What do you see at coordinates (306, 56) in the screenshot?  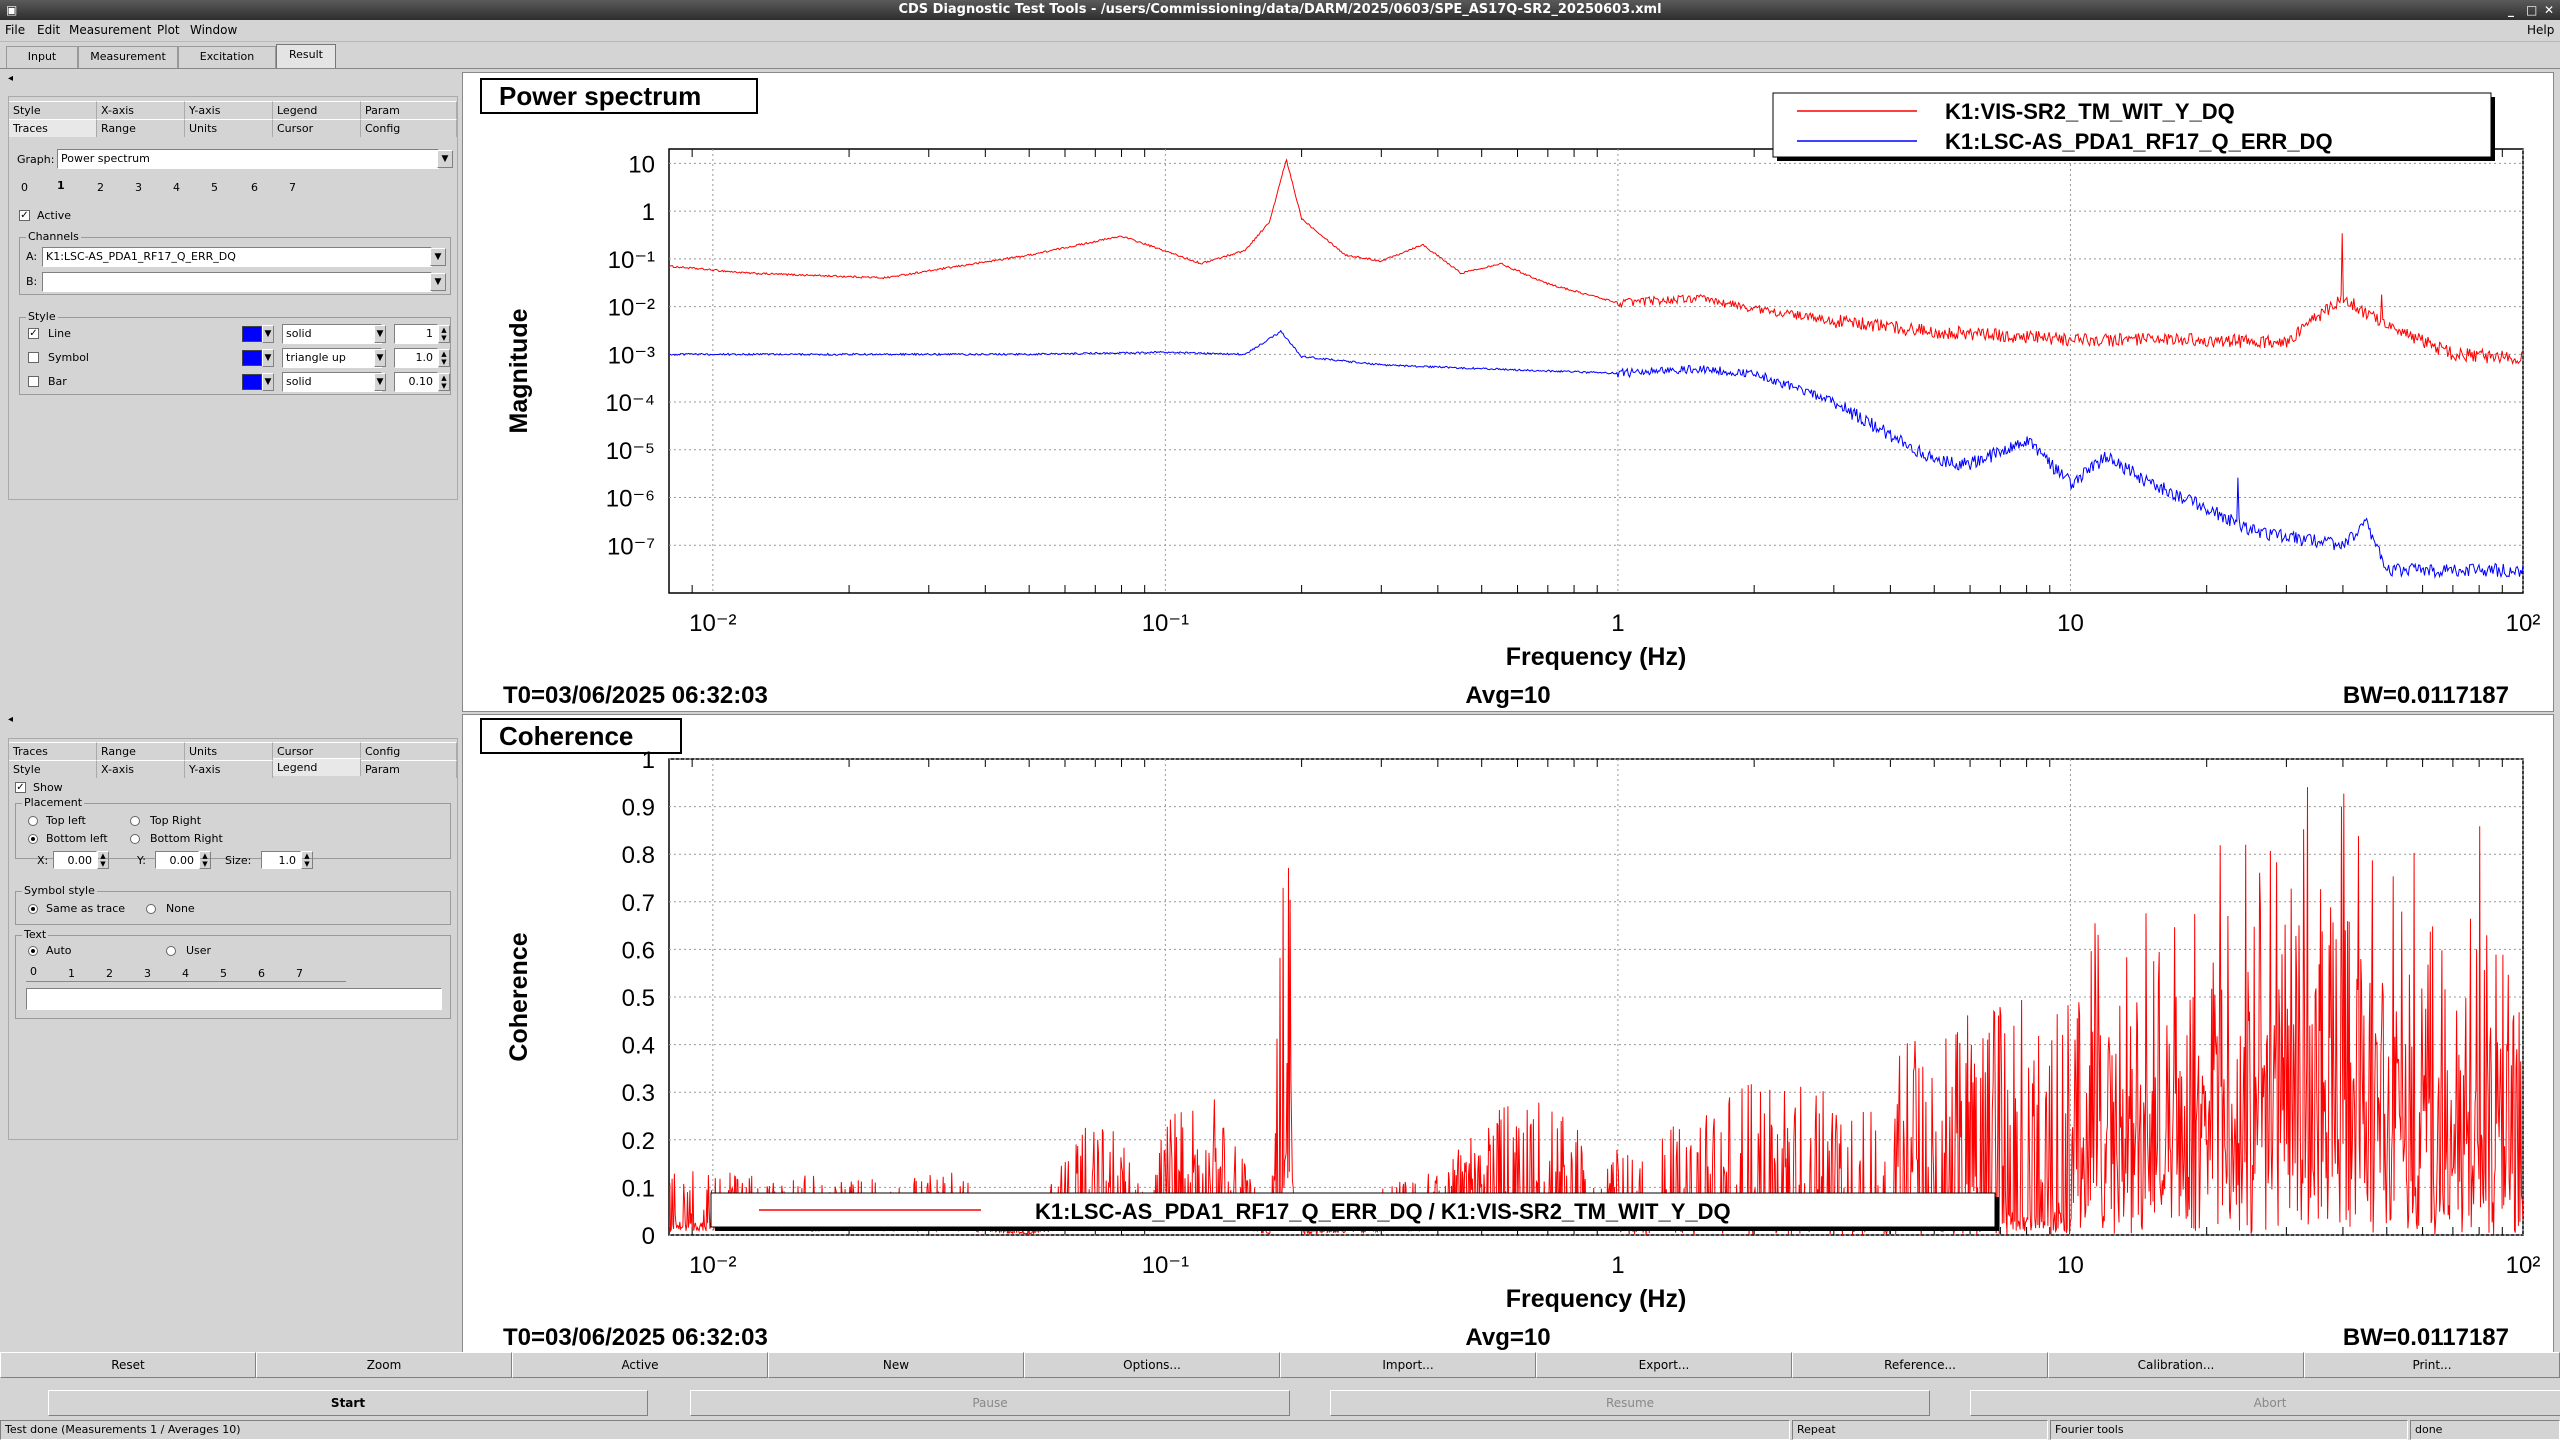 I see `tab-result: Result` at bounding box center [306, 56].